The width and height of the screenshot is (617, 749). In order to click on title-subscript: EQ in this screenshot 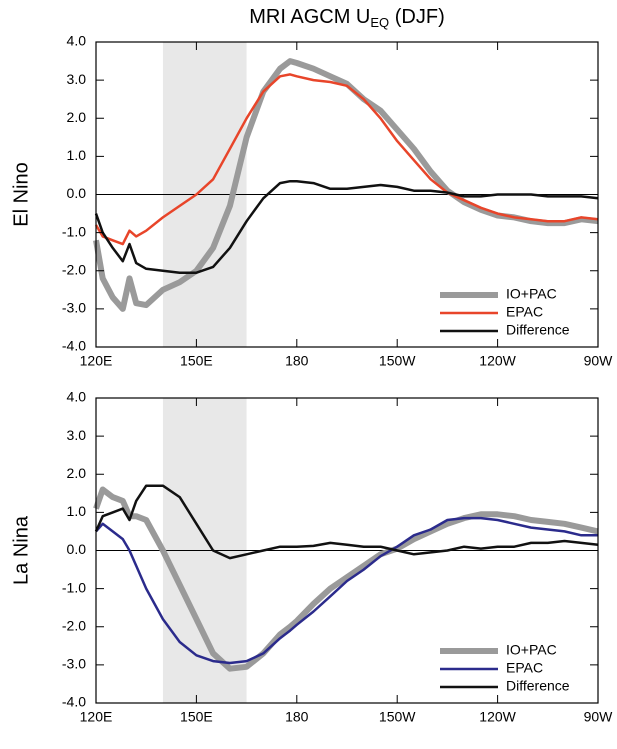, I will do `click(379, 22)`.